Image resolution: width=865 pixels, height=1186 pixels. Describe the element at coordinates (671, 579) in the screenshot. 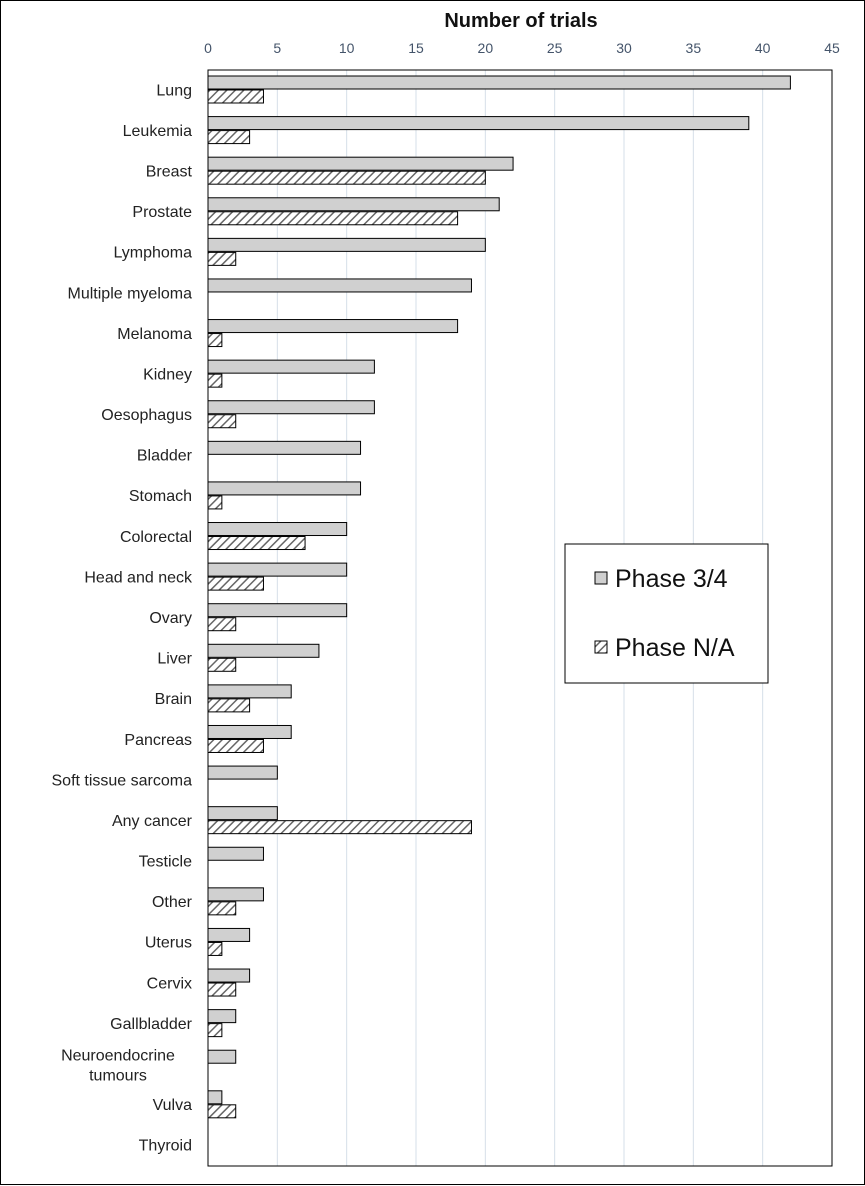

I see `legend-label: Phase 3/4` at that location.